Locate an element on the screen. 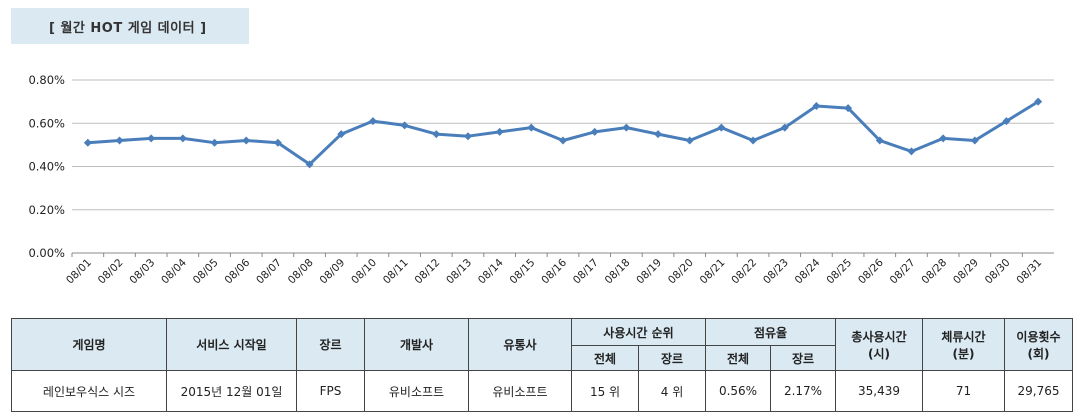 Image resolution: width=1082 pixels, height=414 pixels. x-tick-label: 08/16 is located at coordinates (554, 271).